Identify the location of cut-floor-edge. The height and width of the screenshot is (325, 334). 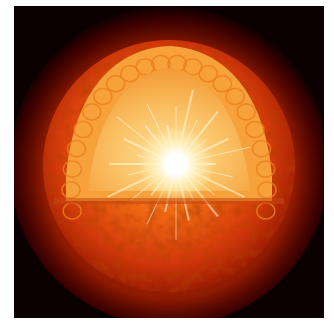
(169, 201).